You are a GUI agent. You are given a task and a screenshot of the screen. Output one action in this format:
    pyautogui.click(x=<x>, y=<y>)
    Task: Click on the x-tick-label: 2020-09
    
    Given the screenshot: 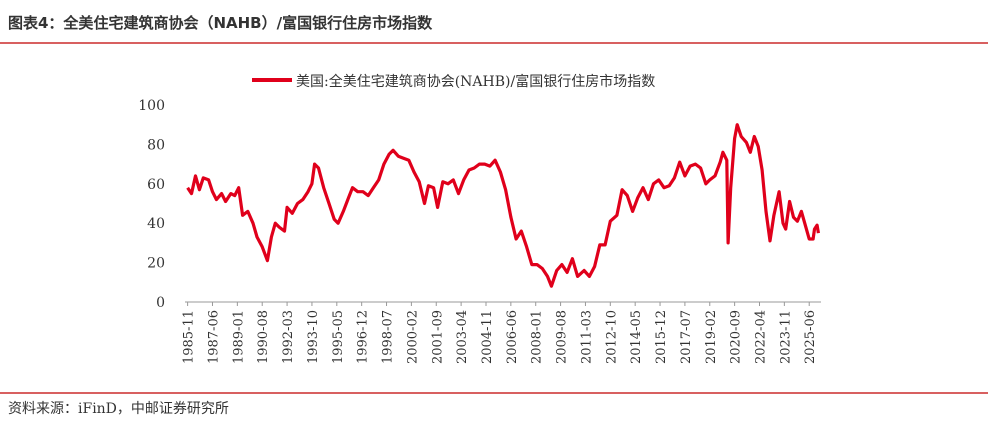 What is the action you would take?
    pyautogui.click(x=736, y=337)
    